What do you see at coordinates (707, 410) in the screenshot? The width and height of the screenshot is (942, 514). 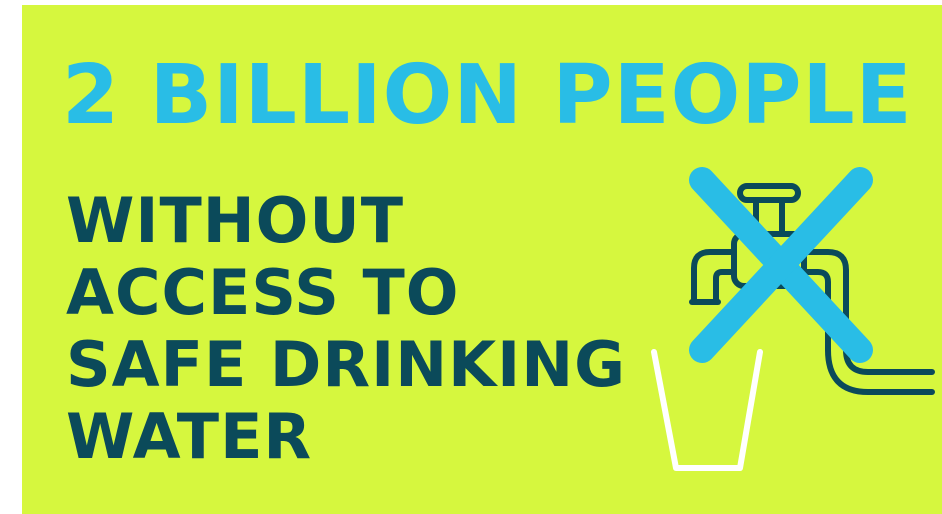 I see `empty-glass-icon` at bounding box center [707, 410].